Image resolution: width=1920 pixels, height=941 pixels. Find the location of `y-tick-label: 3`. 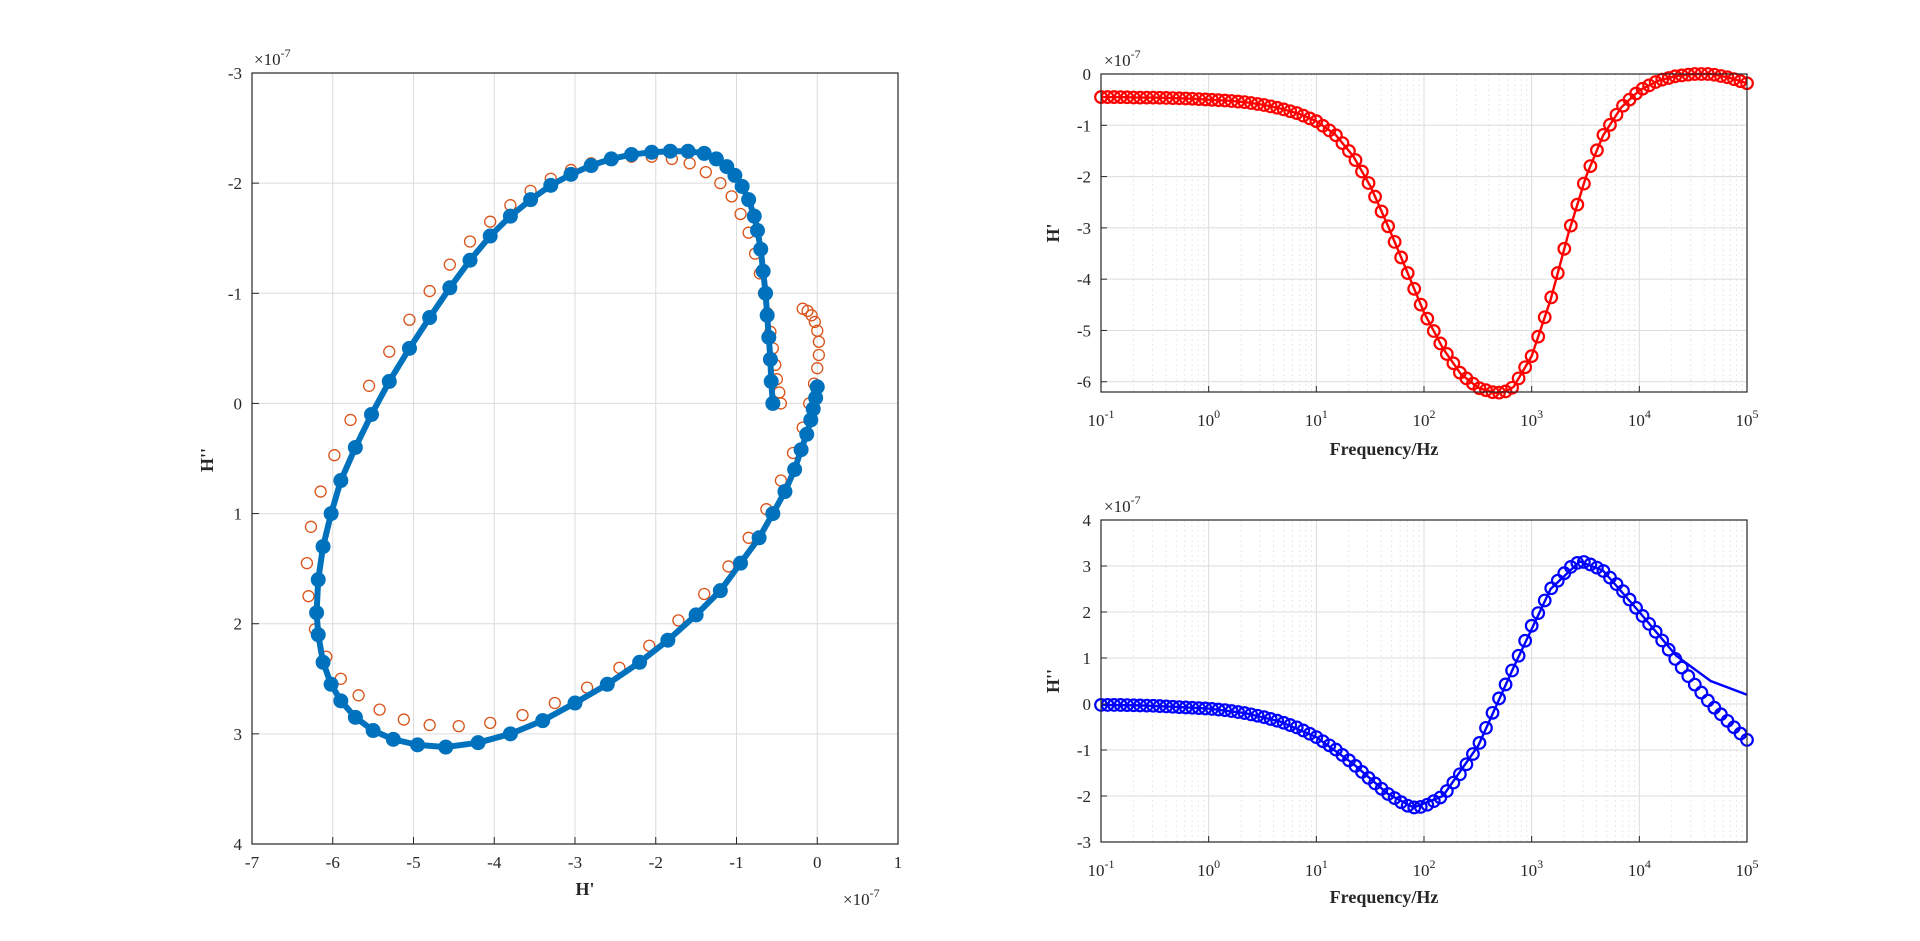

y-tick-label: 3 is located at coordinates (238, 734).